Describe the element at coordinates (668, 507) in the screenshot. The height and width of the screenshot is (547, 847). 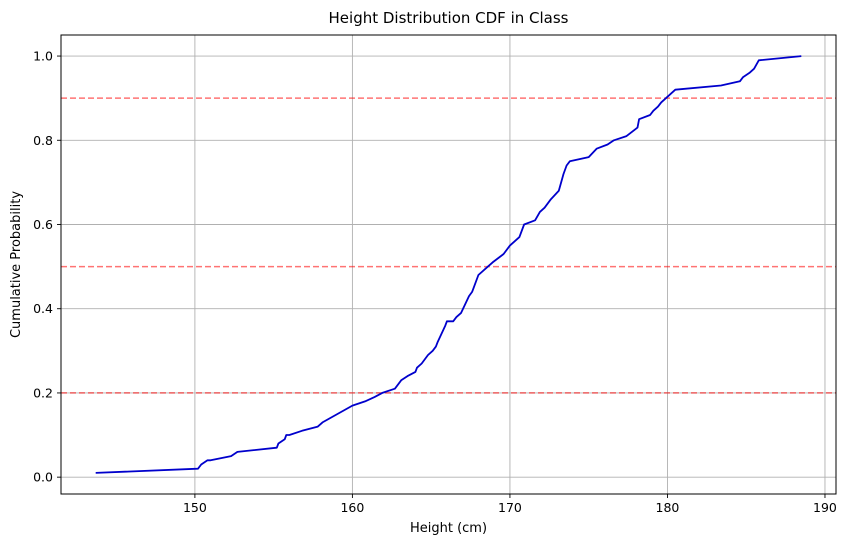
I see `x-tick-label: 180` at that location.